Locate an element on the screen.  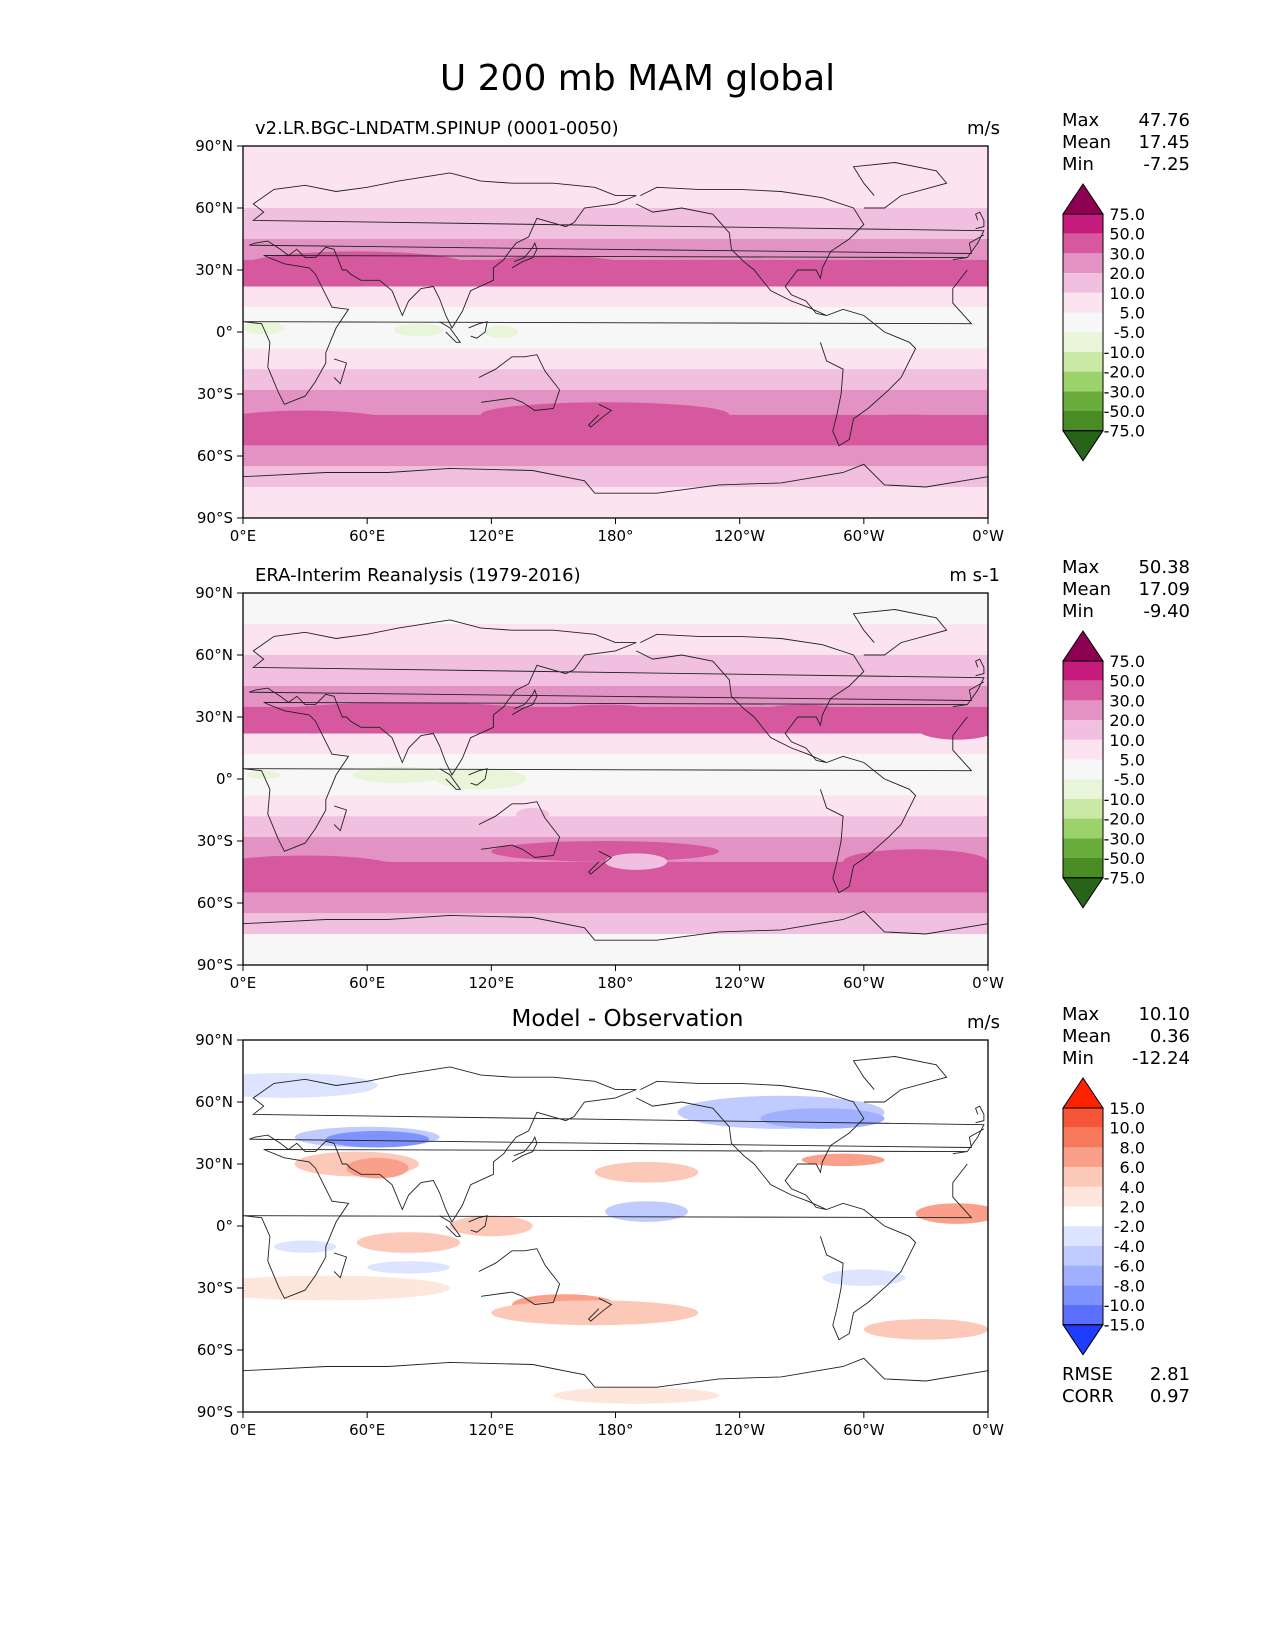
colorbar-tick-label: 5.0 is located at coordinates (1132, 760).